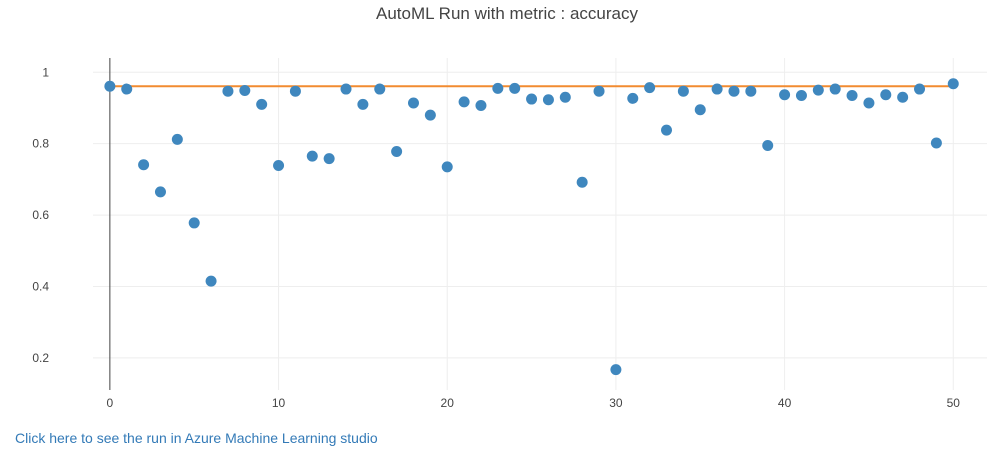 Image resolution: width=987 pixels, height=459 pixels. Describe the element at coordinates (40, 358) in the screenshot. I see `y-tick-label: 0.2` at that location.